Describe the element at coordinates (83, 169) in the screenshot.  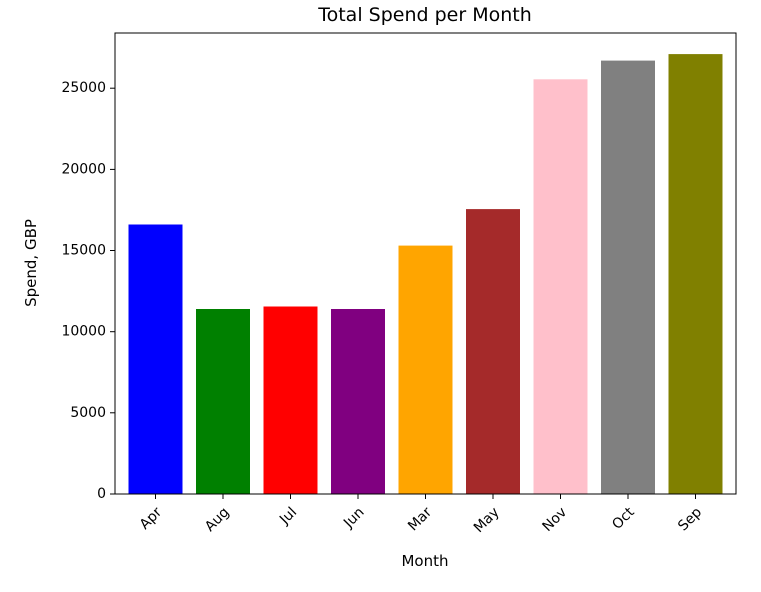
I see `y-tick-label: 20000` at that location.